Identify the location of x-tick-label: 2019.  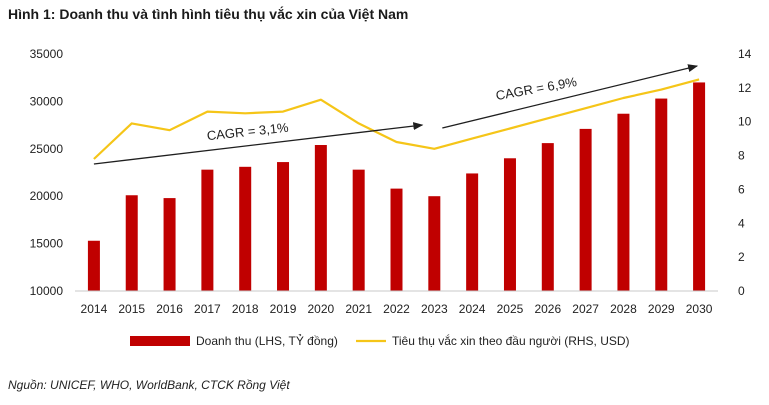
(283, 309).